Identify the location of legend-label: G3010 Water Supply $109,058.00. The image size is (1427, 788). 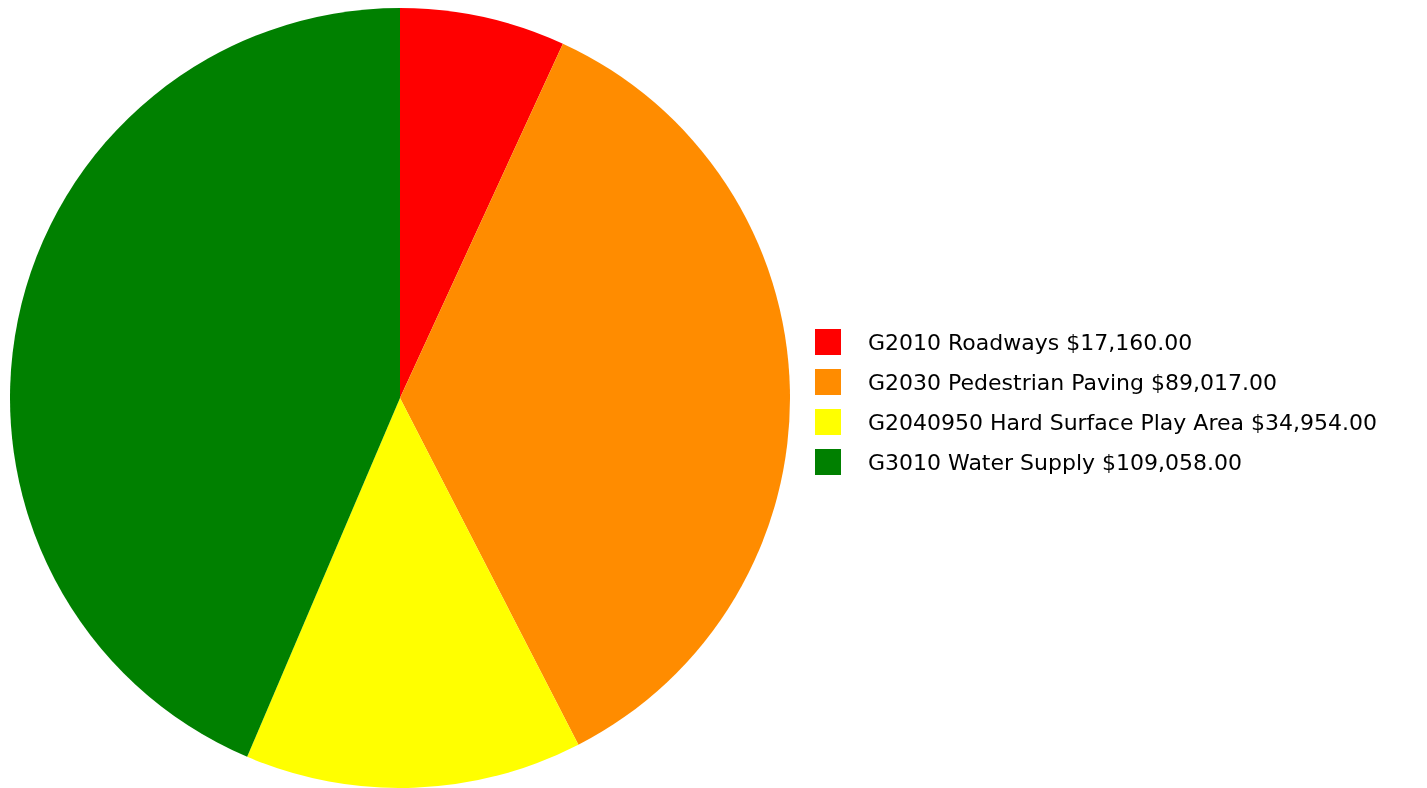
(1055, 462).